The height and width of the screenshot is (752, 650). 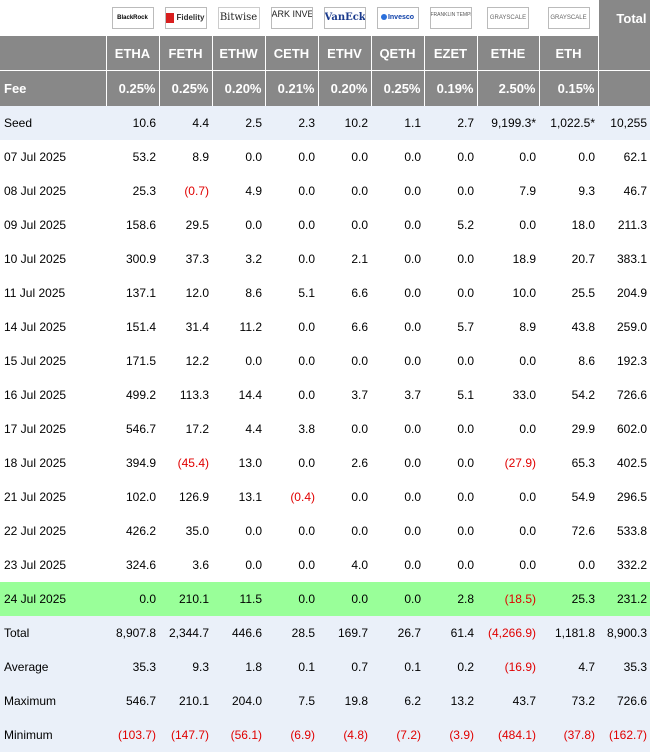 What do you see at coordinates (568, 429) in the screenshot?
I see `flow-cell: 29.9` at bounding box center [568, 429].